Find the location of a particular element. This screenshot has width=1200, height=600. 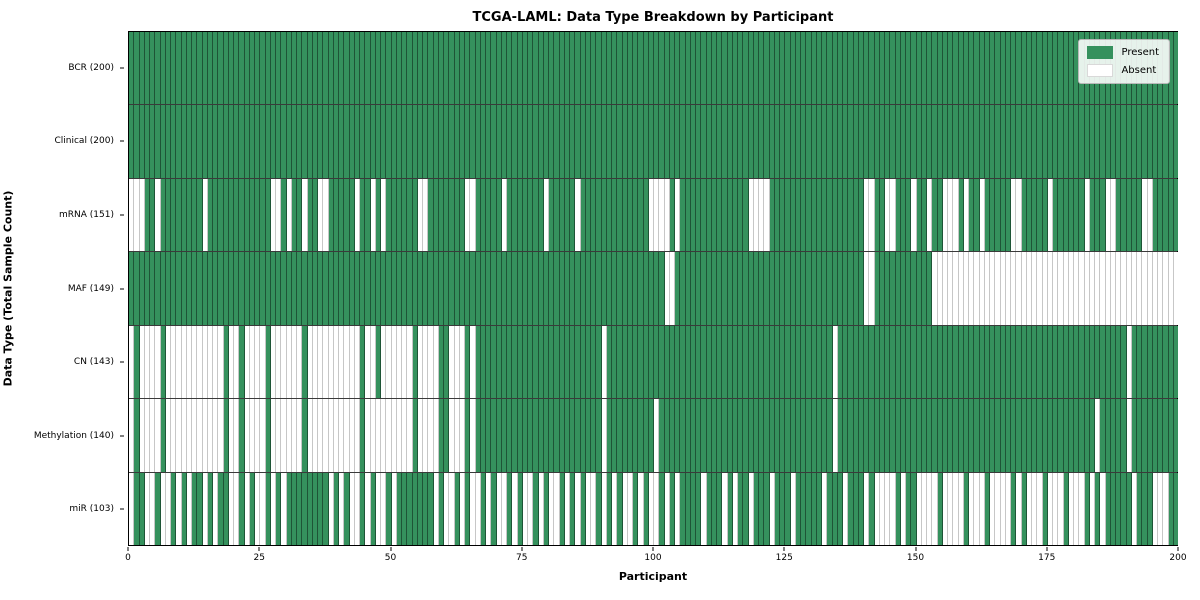

x-tick-mark is located at coordinates (522, 549).